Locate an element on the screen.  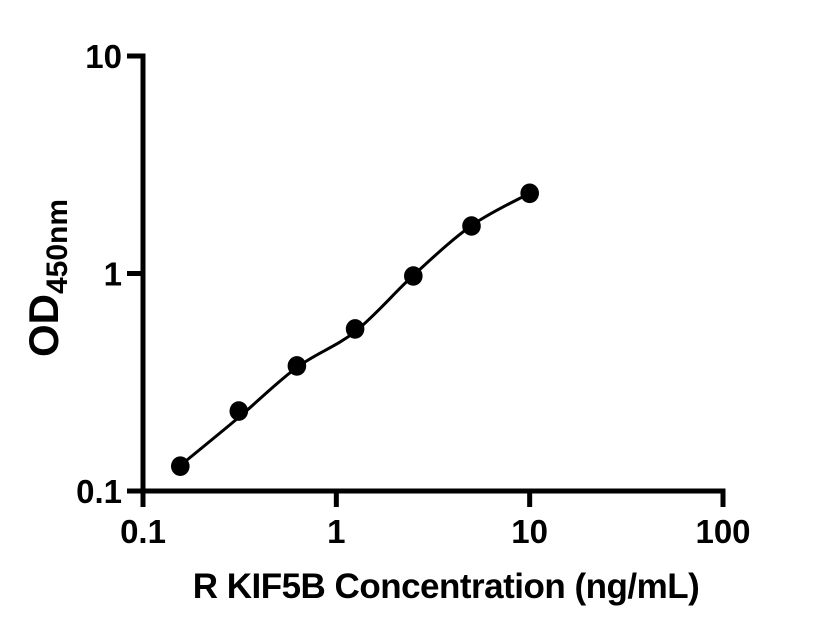
y-tick-label: 0.1 is located at coordinates (99, 491).